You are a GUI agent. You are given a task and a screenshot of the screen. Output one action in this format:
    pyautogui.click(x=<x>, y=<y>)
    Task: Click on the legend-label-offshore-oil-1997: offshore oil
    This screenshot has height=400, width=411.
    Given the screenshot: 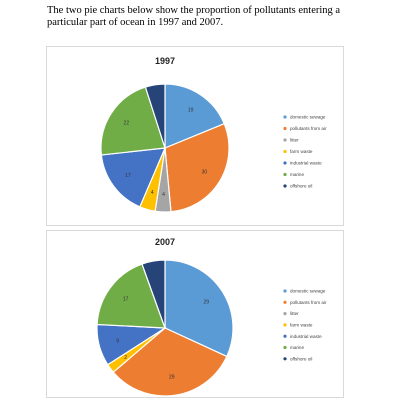 What is the action you would take?
    pyautogui.click(x=301, y=186)
    